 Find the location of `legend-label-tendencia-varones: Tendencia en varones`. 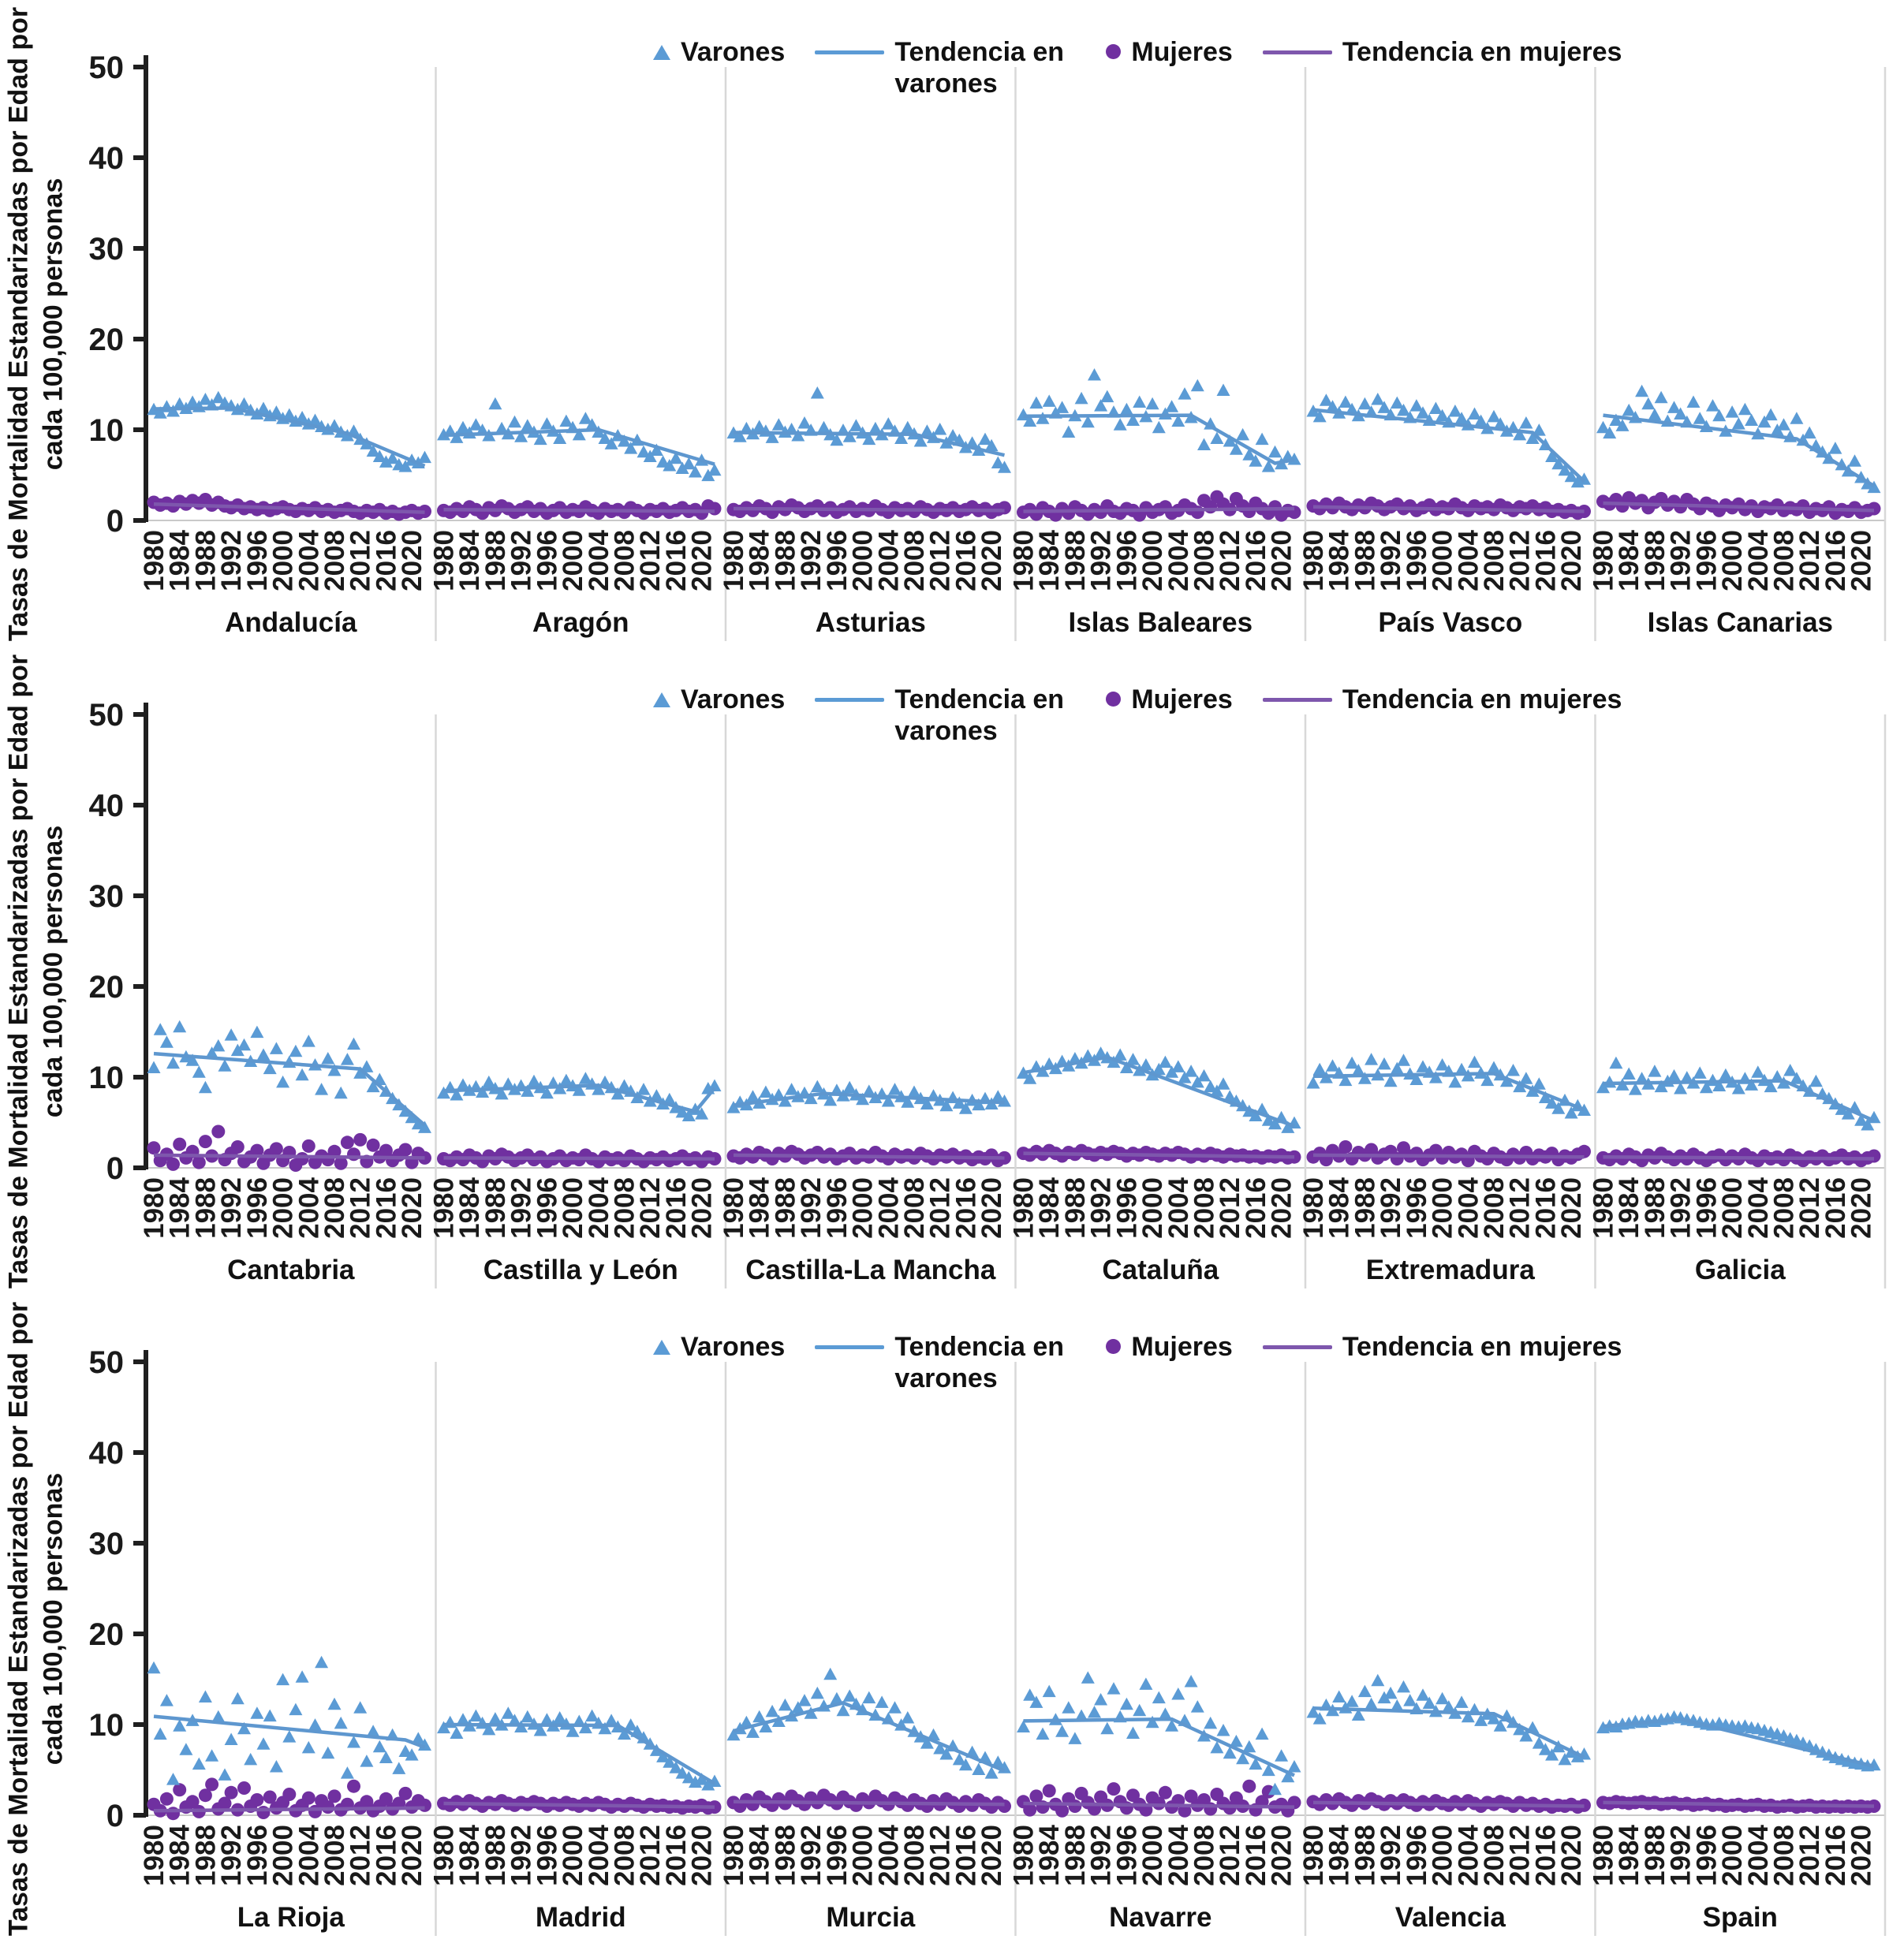

legend-label-tendencia-varones: Tendencia en varones is located at coordinates (979, 715).